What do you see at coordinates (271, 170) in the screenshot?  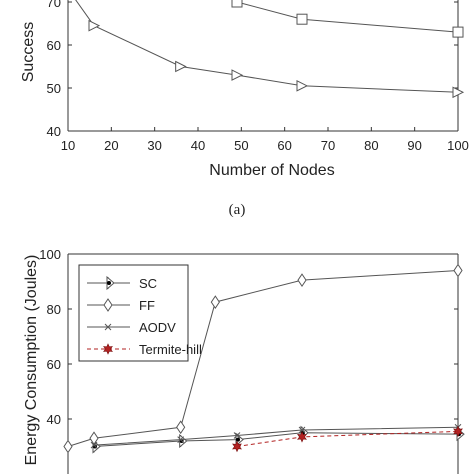 I see `chart-a-x-label: Number of Nodes` at bounding box center [271, 170].